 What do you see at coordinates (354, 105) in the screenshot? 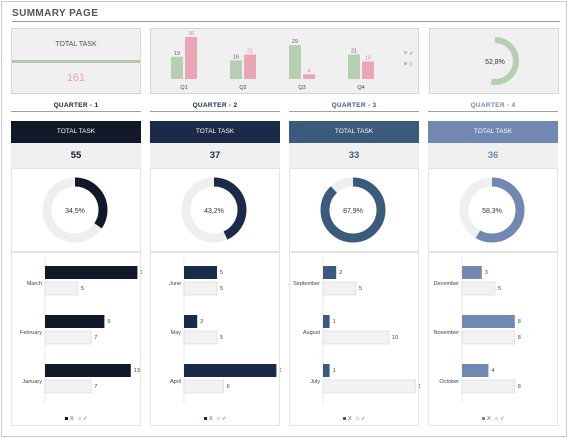
I see `quarter-heading: QUARTER - 3` at bounding box center [354, 105].